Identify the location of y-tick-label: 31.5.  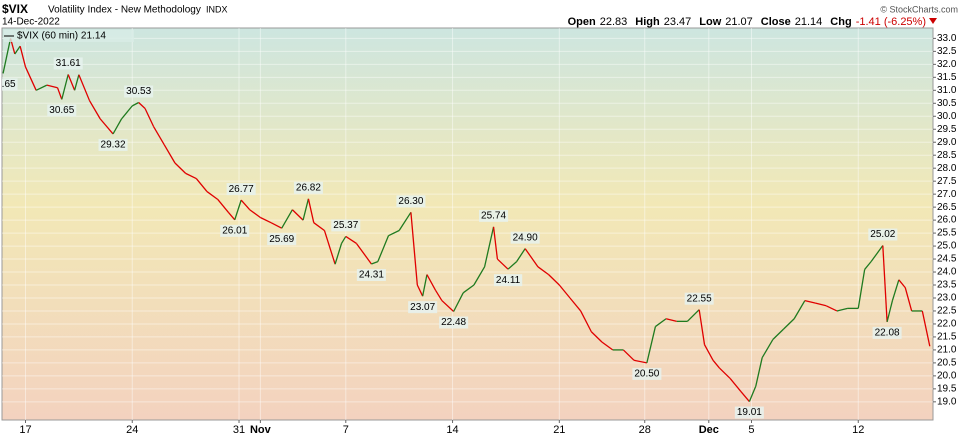
(947, 77).